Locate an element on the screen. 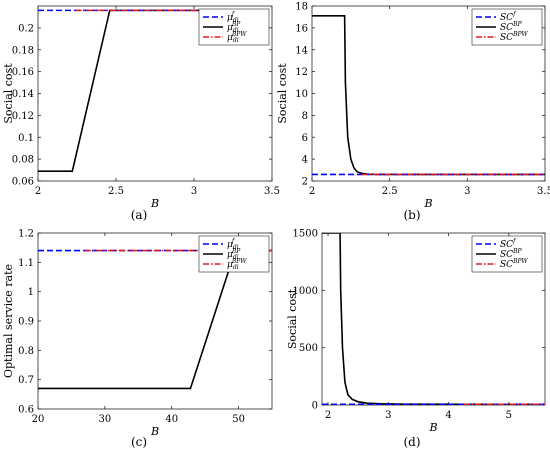  y-tick-label: 0.8 is located at coordinates (26, 351).